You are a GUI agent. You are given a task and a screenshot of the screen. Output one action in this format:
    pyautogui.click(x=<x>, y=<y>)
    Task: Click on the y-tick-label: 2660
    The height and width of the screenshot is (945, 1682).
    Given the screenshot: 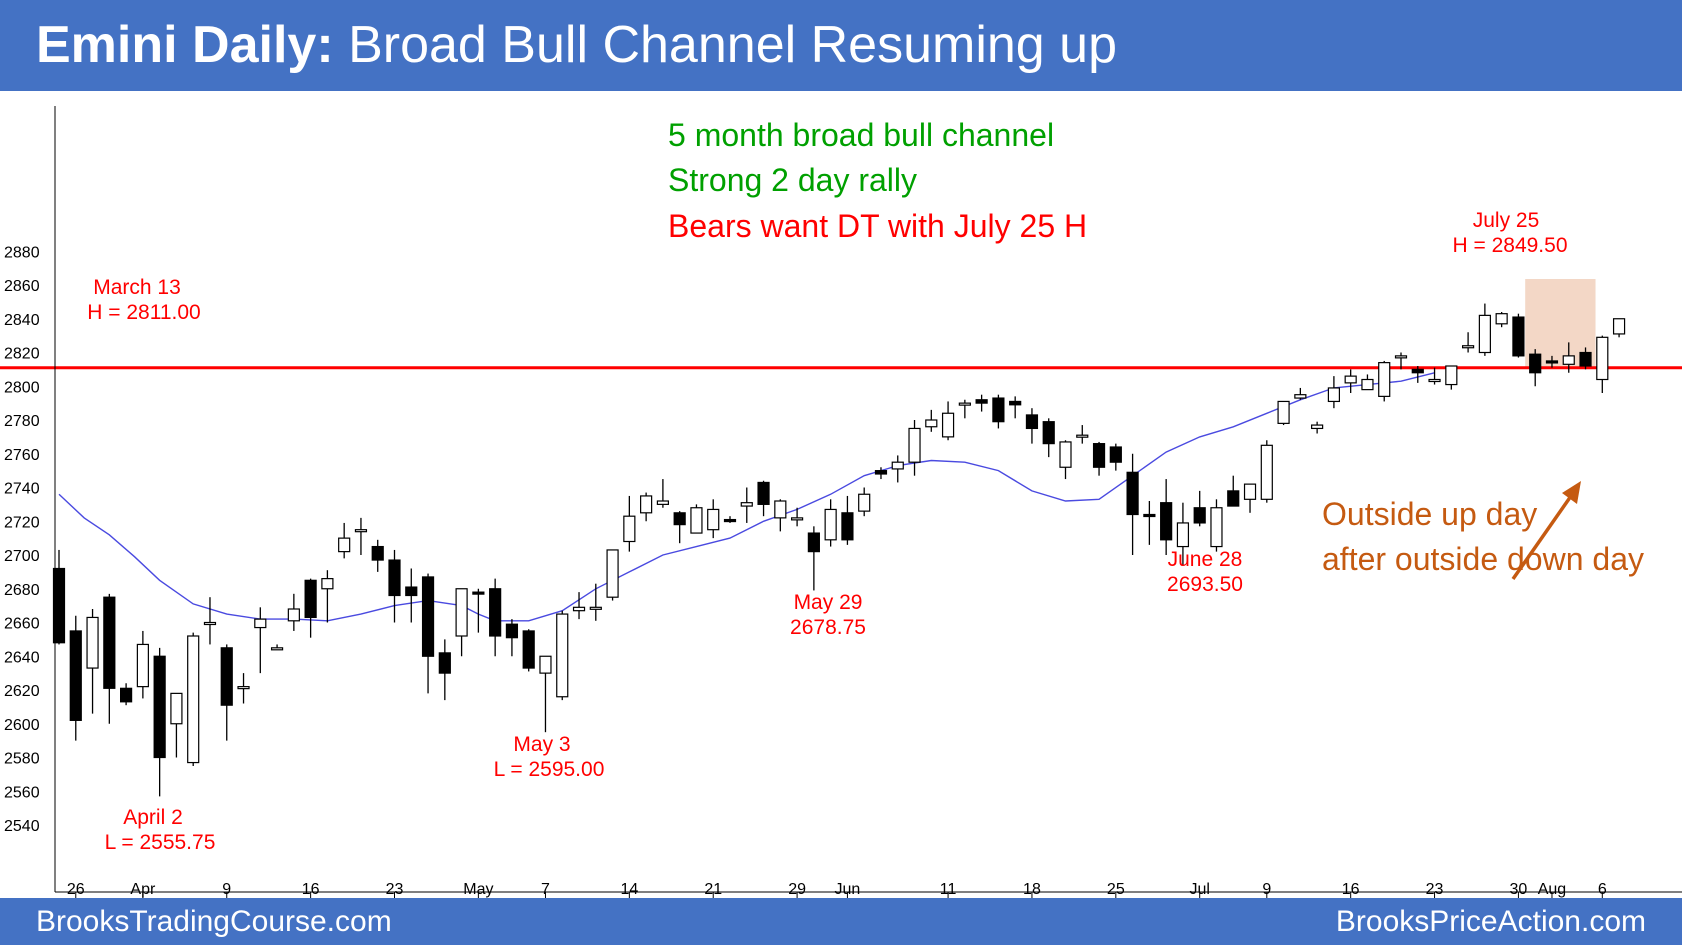 What is the action you would take?
    pyautogui.click(x=22, y=624)
    